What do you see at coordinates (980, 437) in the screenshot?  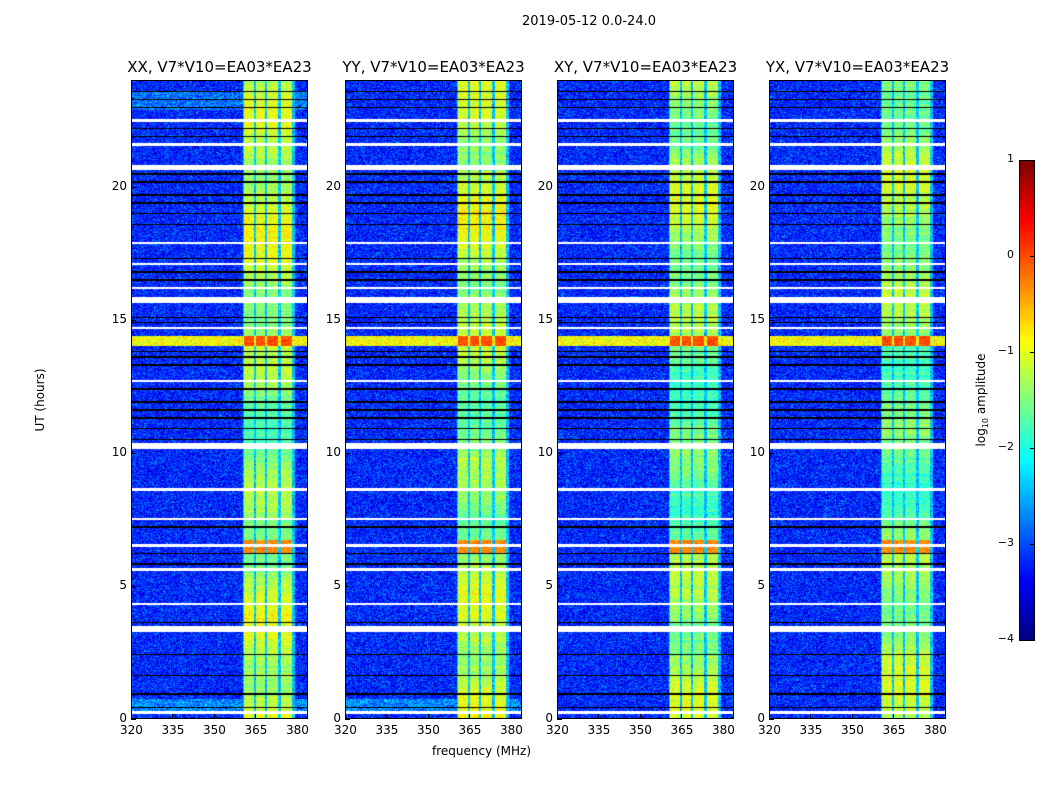 I see `colorbar-label-log: log` at bounding box center [980, 437].